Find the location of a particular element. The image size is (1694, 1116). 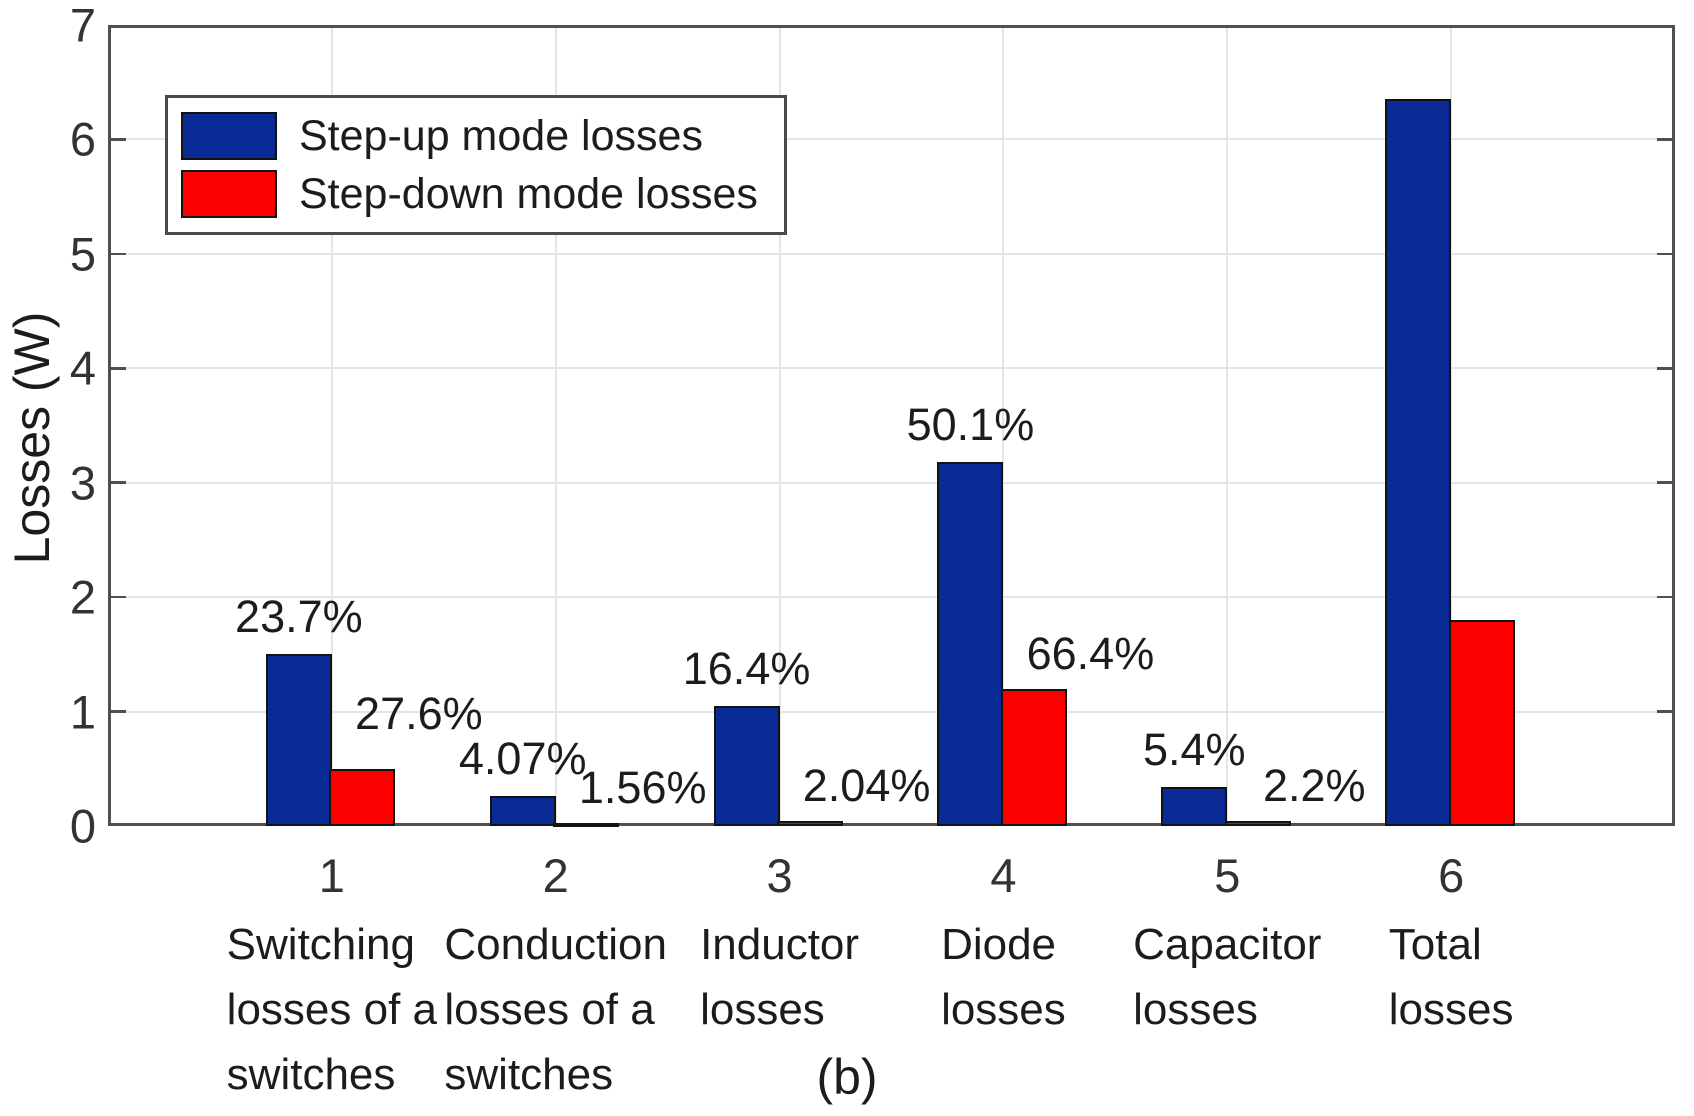

category-label-line: Capacitor is located at coordinates (1227, 944).